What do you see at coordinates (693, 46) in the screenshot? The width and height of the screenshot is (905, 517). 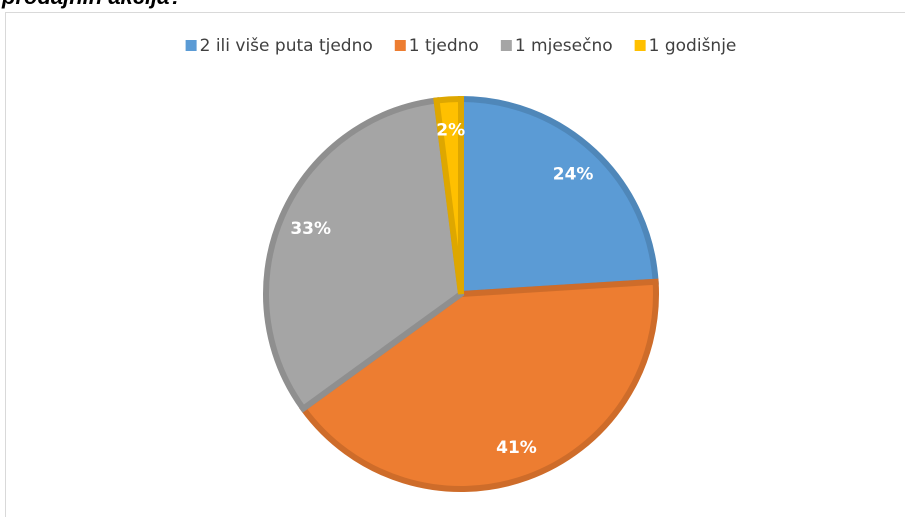 I see `legend-label: 1 godišnje` at bounding box center [693, 46].